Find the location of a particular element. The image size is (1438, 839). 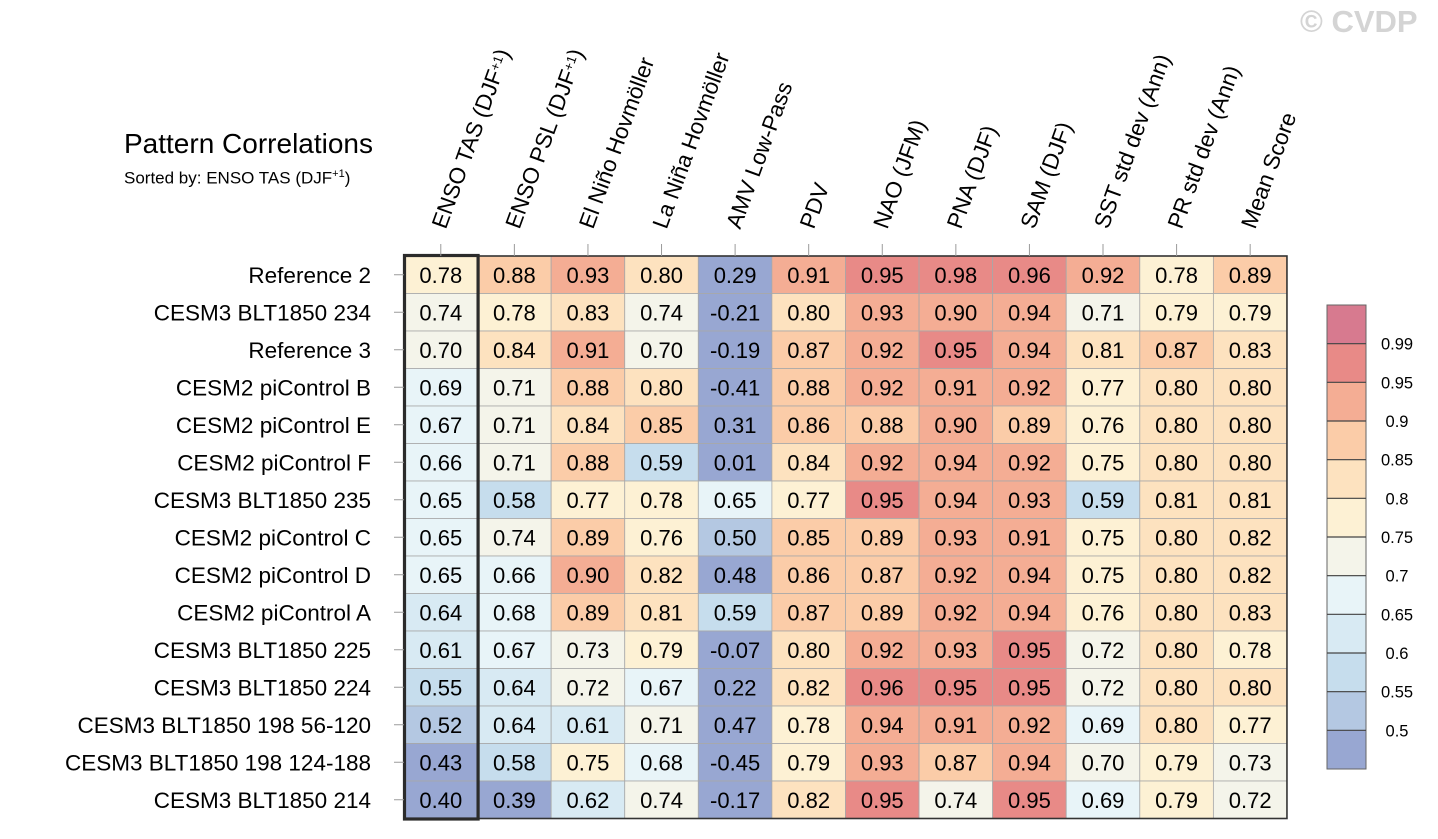

cell-value: 0.40 is located at coordinates (440, 800).